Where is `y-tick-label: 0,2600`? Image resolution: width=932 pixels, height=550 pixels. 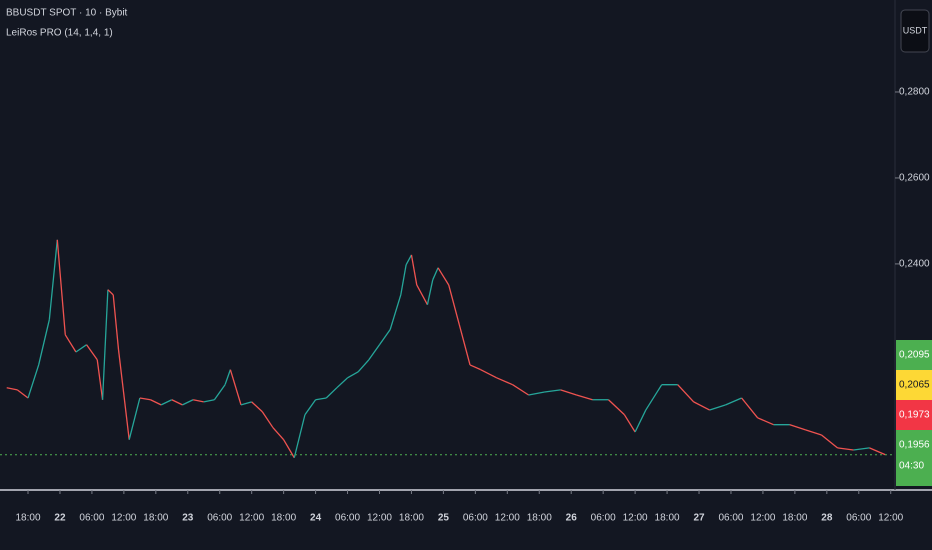
y-tick-label: 0,2600 is located at coordinates (914, 178).